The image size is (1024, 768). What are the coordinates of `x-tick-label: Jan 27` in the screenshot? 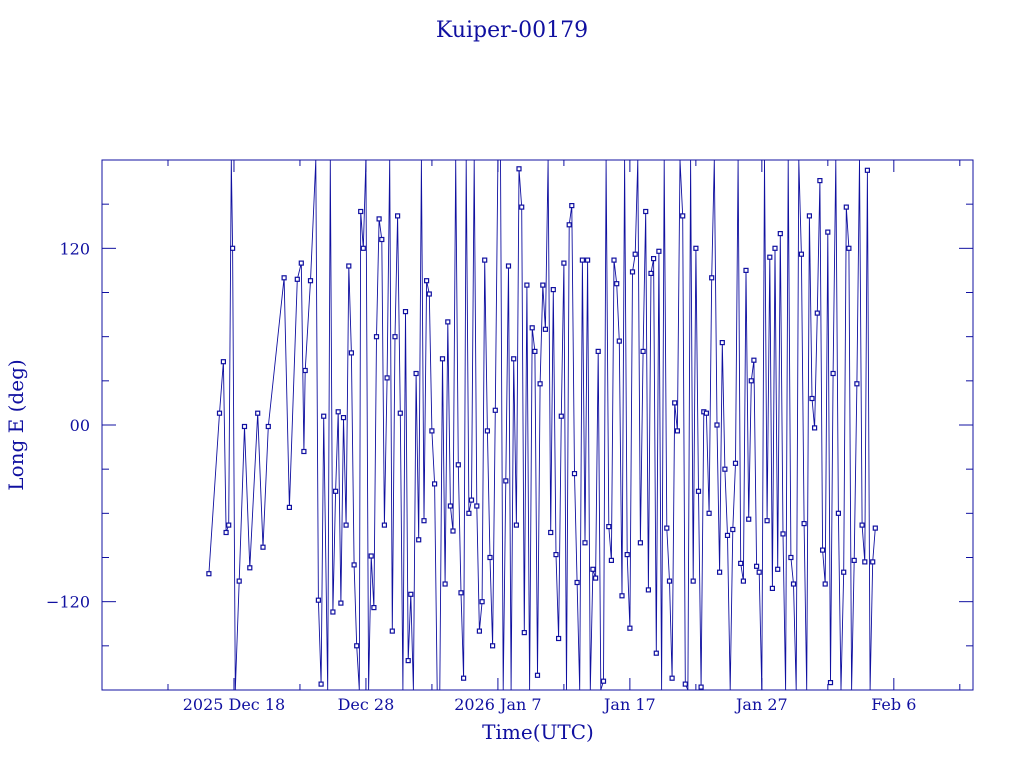 It's located at (761, 704).